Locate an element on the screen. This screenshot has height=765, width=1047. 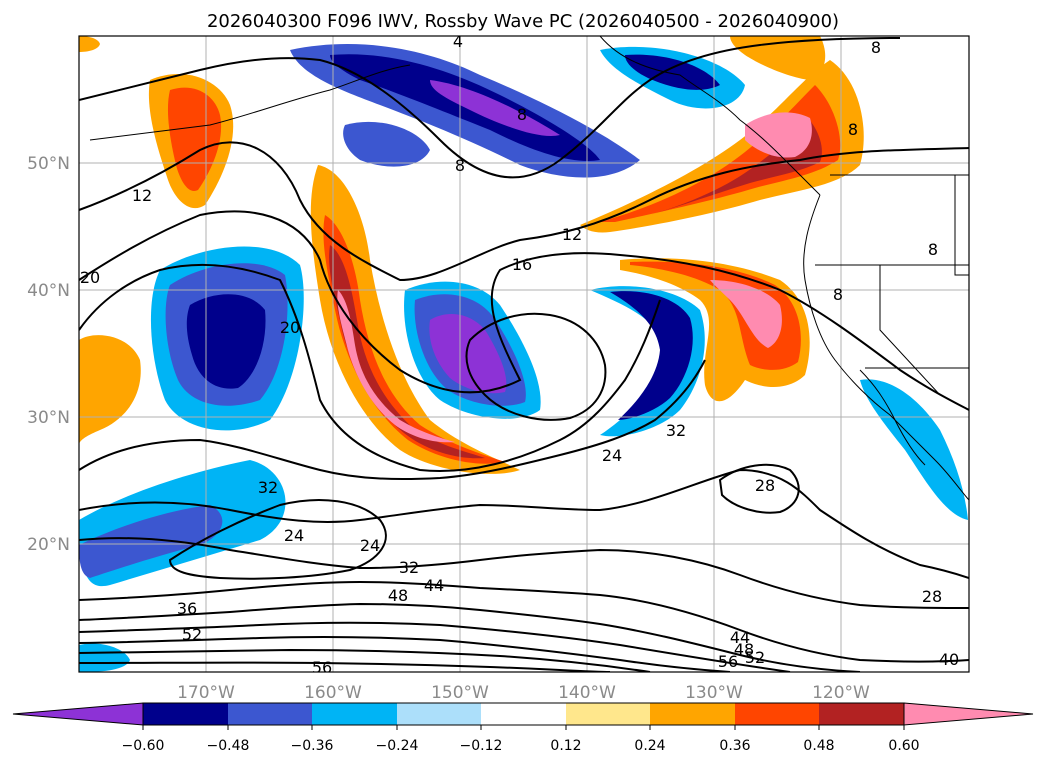
anomaly-left-edge is located at coordinates (110, 390).